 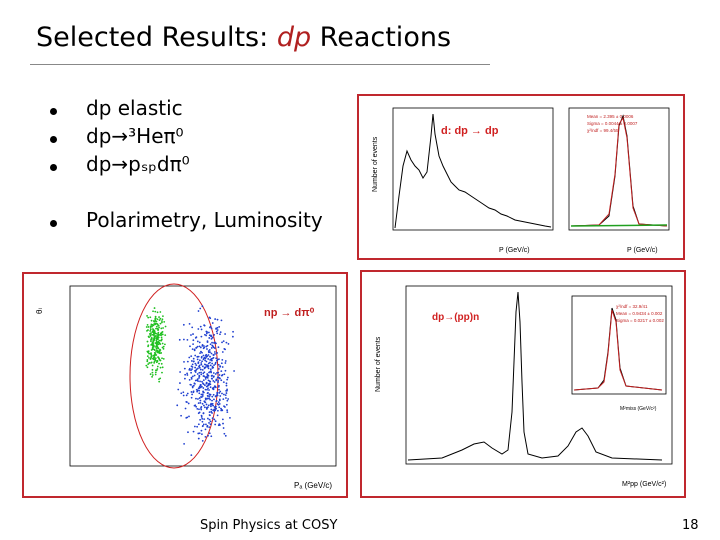 I want to click on bullet-text: dp→pₛₚdπ⁰, so click(x=138, y=164).